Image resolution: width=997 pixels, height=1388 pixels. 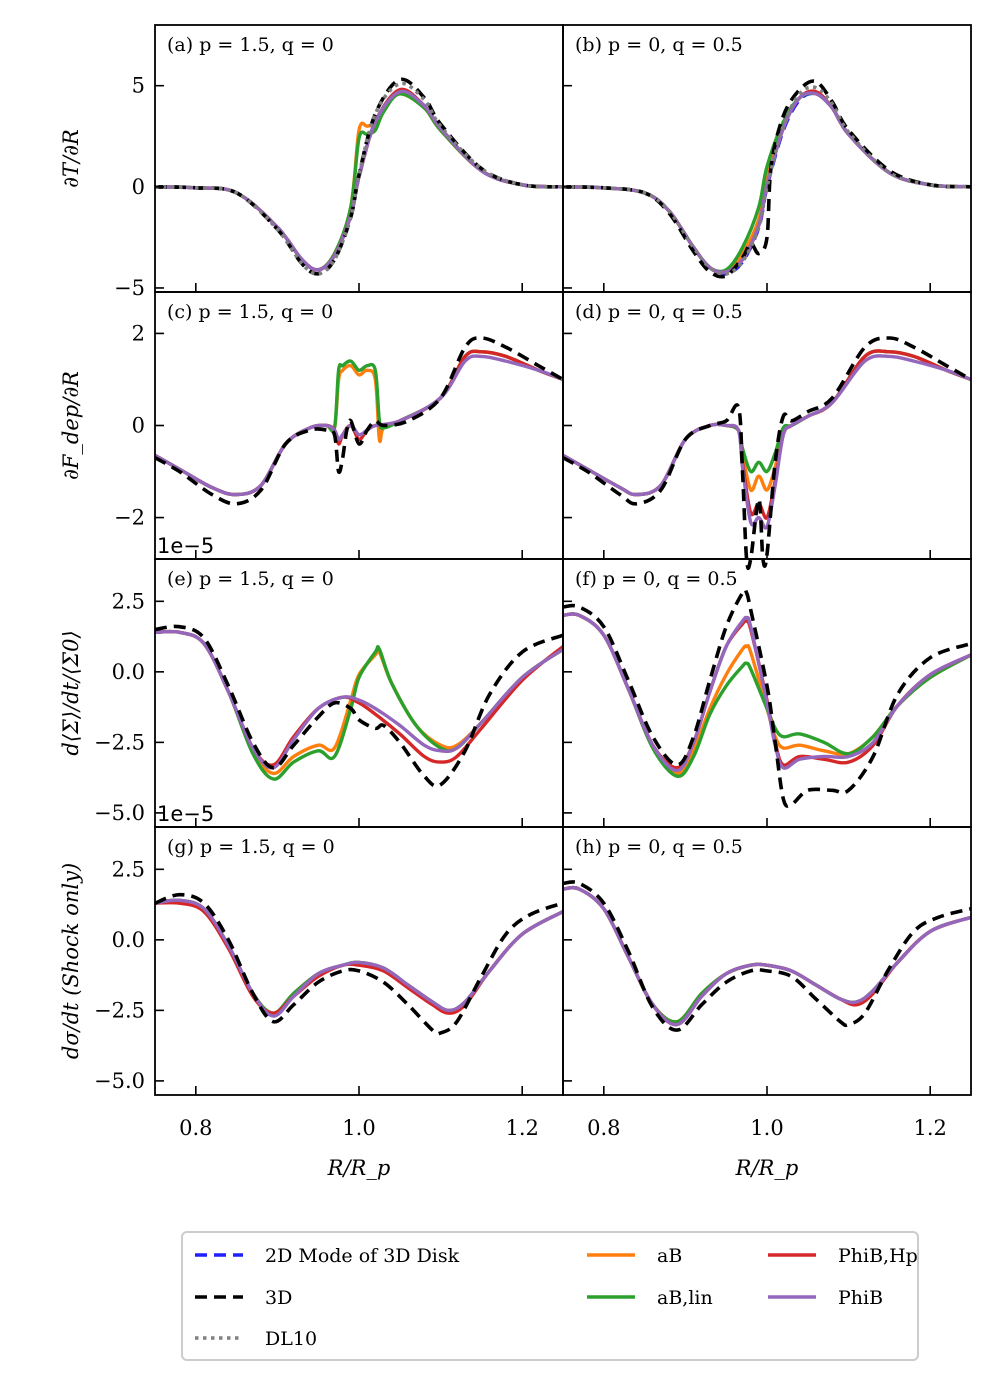 I want to click on panel-title-e: (e) p = 1.5, q = 0, so click(x=250, y=579).